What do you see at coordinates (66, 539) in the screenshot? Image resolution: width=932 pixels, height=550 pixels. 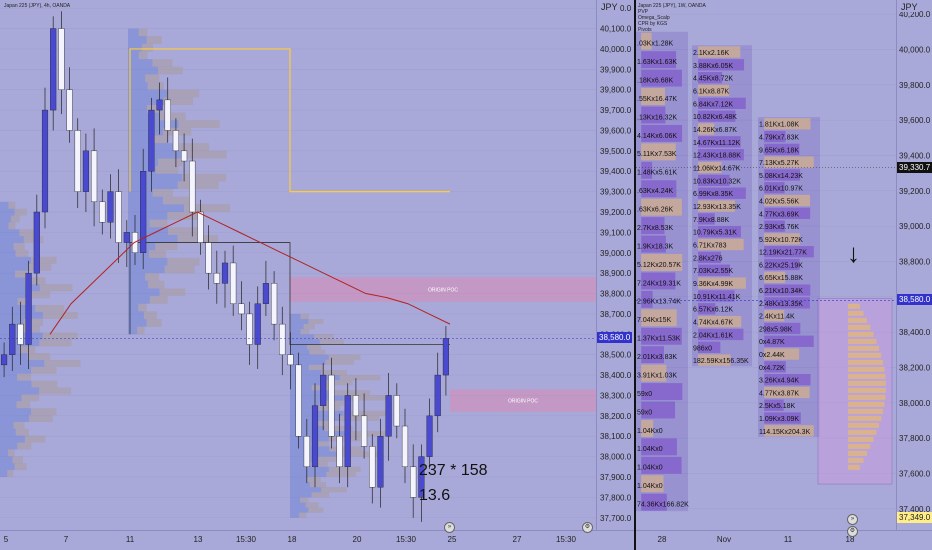 I see `x-tick-label-4h: 7` at bounding box center [66, 539].